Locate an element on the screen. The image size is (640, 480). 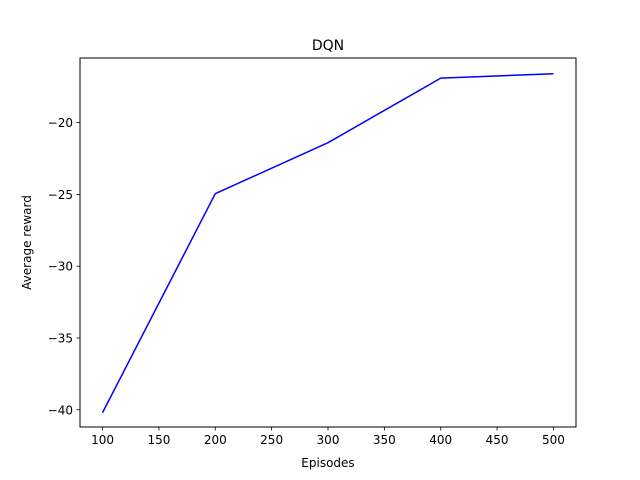
x-axis: 100 150 200 250 300 350 400 450 500 is located at coordinates (328, 437).